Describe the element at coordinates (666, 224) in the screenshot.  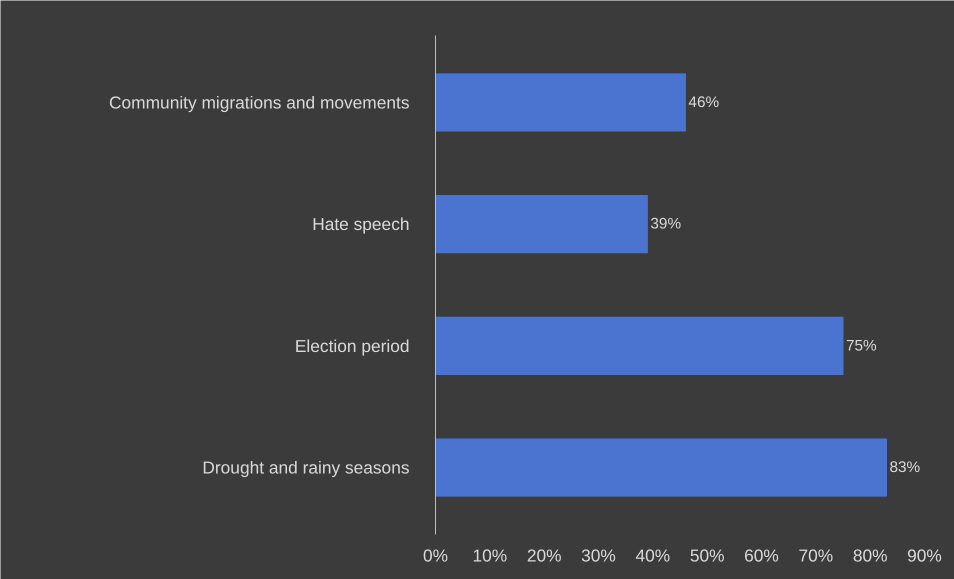
I see `data-label: 39%` at that location.